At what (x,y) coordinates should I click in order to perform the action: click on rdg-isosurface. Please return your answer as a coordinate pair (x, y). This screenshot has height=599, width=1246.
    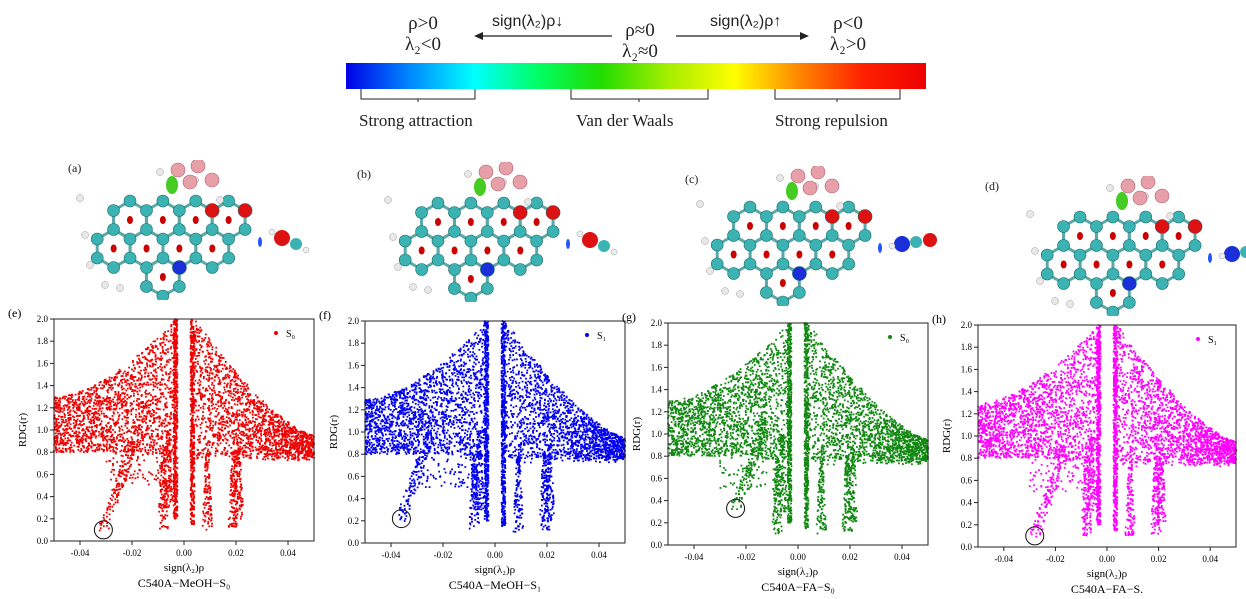
    Looking at the image, I should click on (162, 277).